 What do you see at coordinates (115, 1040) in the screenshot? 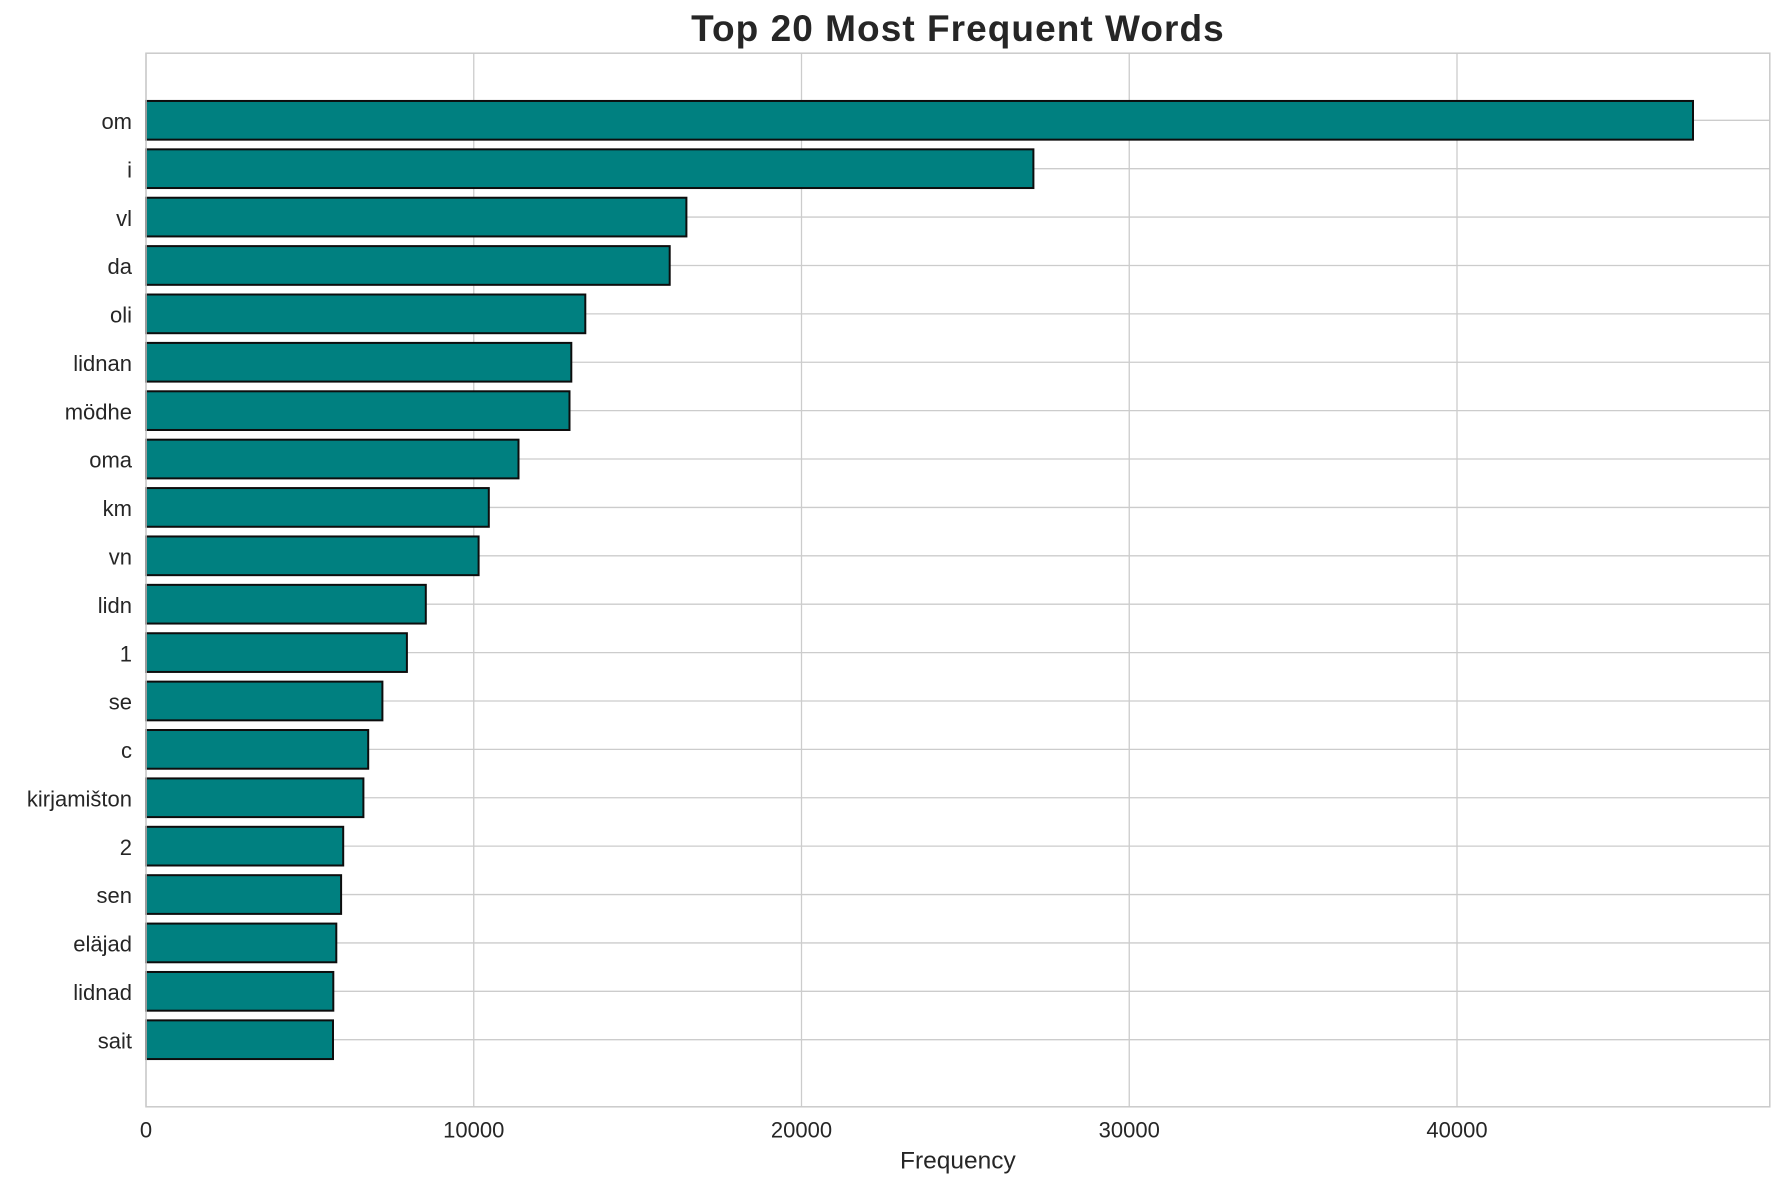
I see `svg-text: sait` at bounding box center [115, 1040].